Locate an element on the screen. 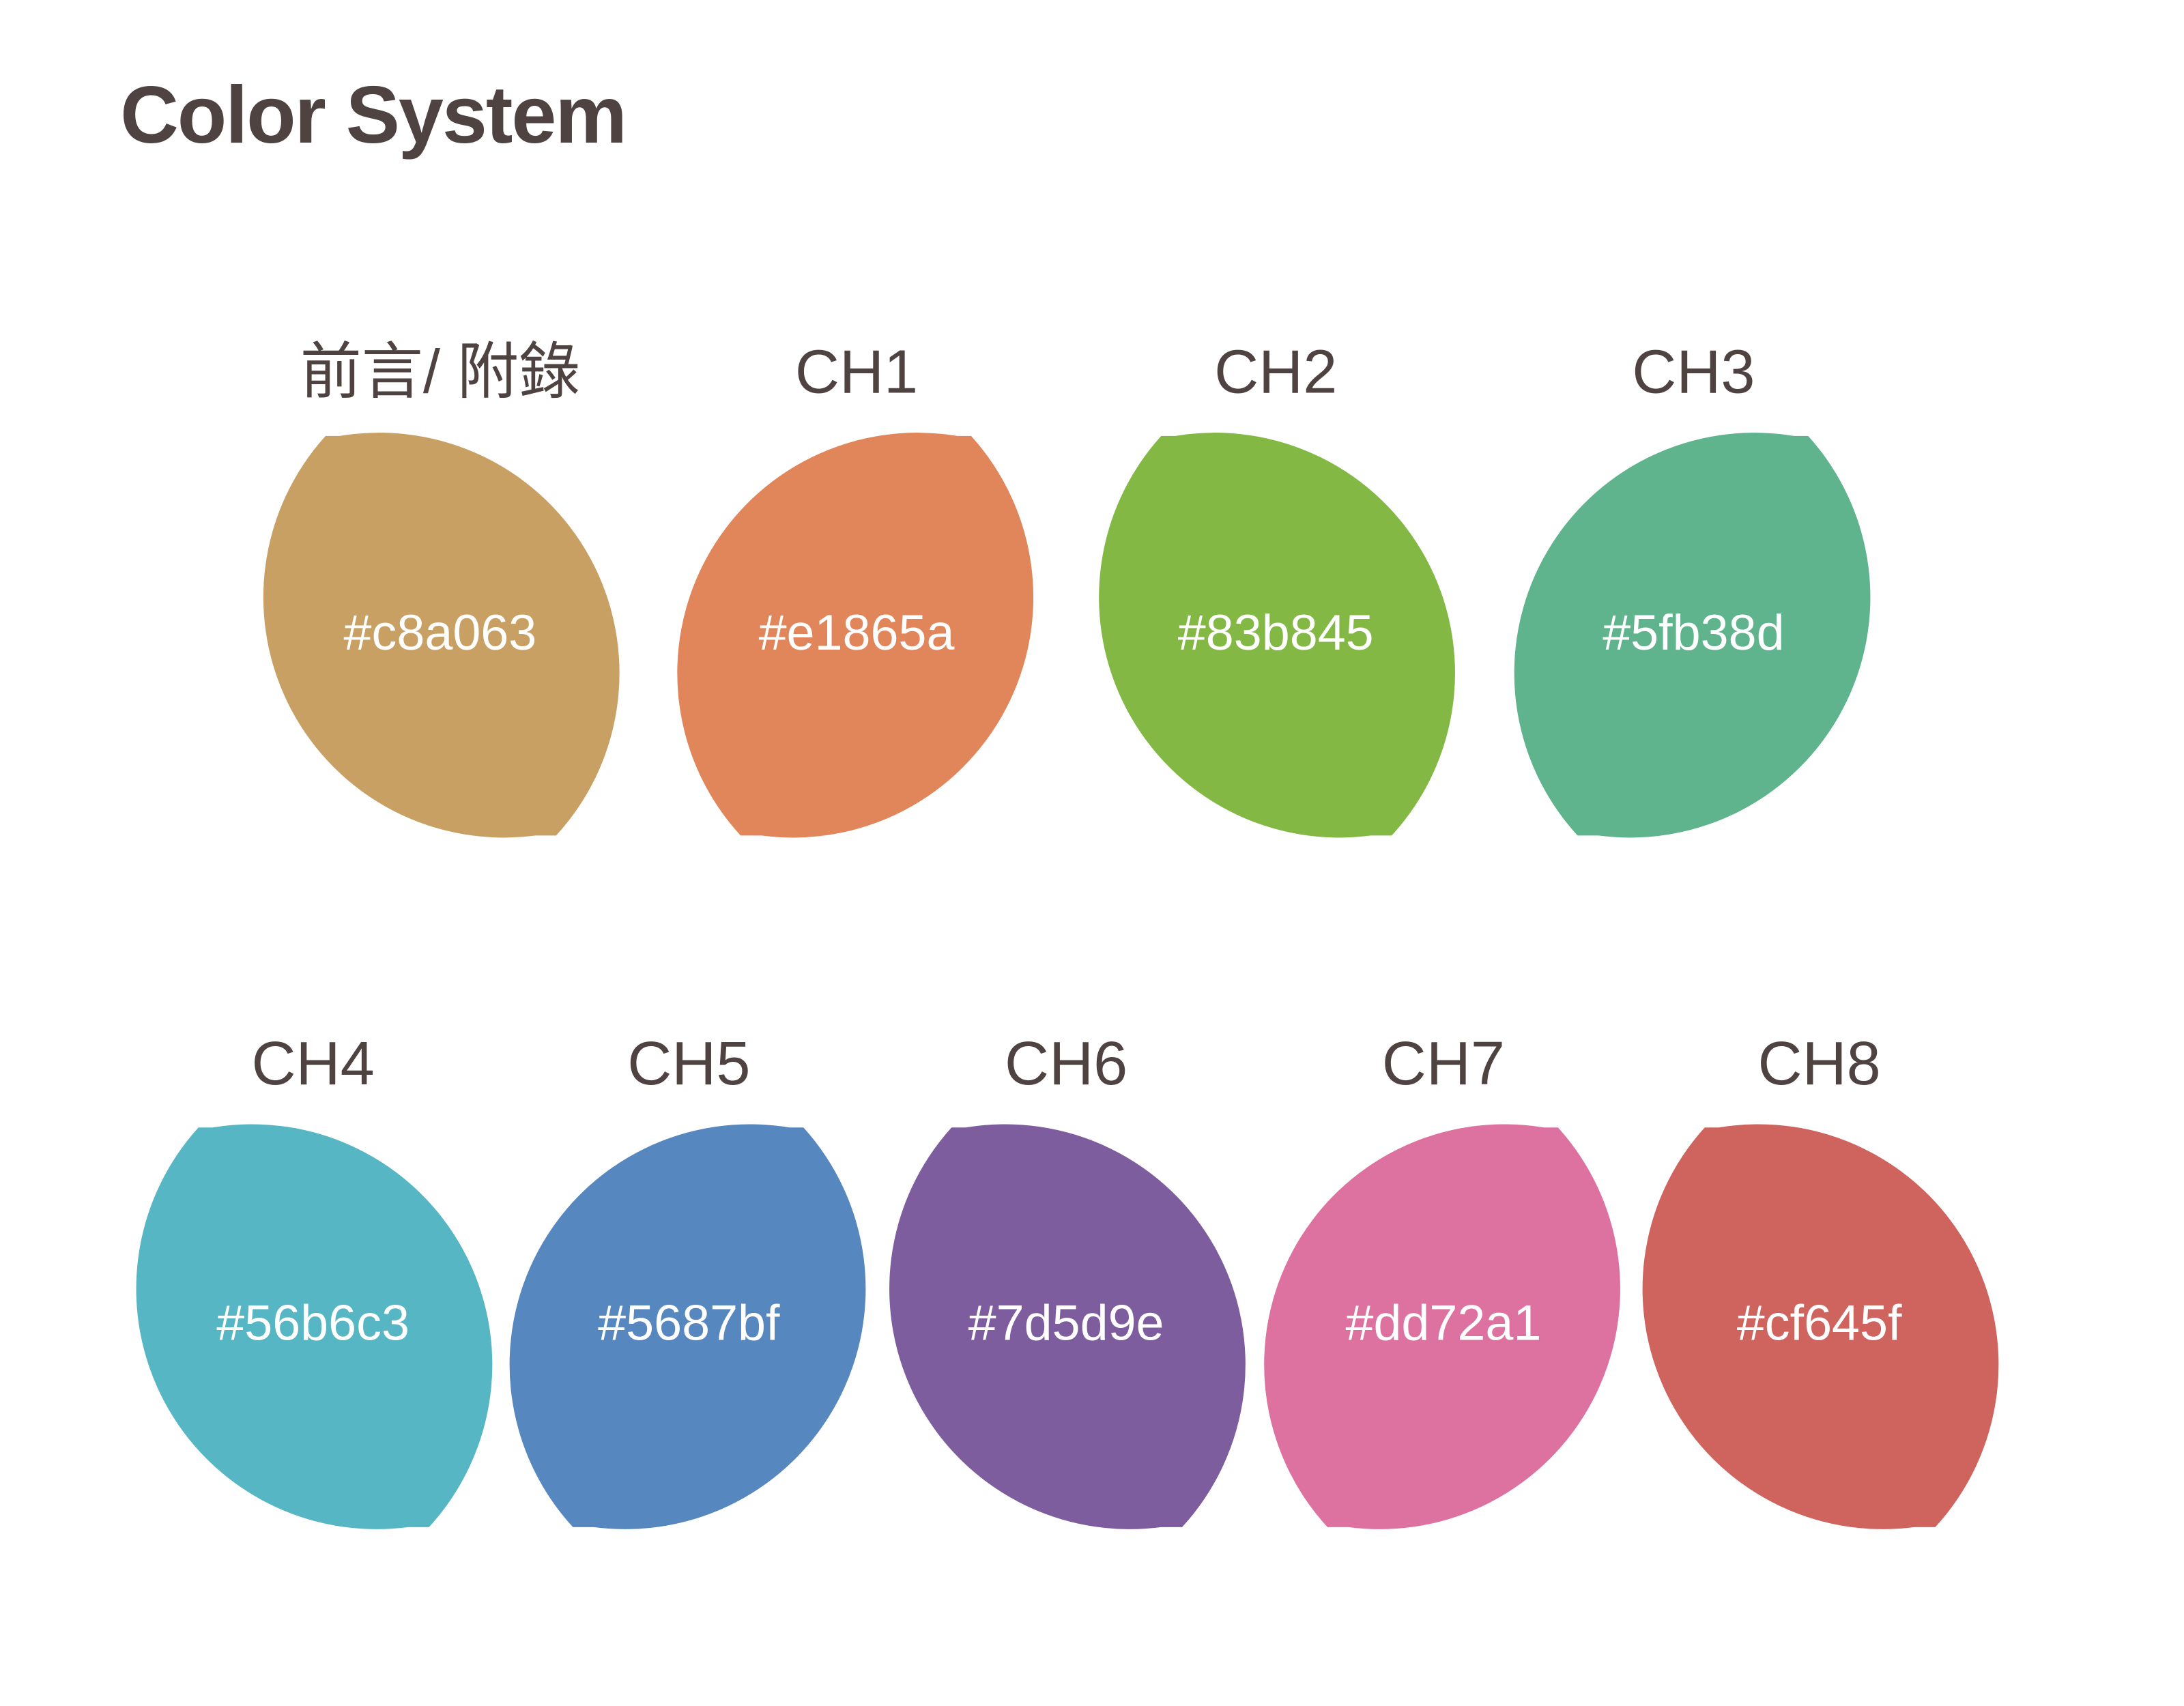  swatch: CH3 #5fb38d is located at coordinates (1692, 588).